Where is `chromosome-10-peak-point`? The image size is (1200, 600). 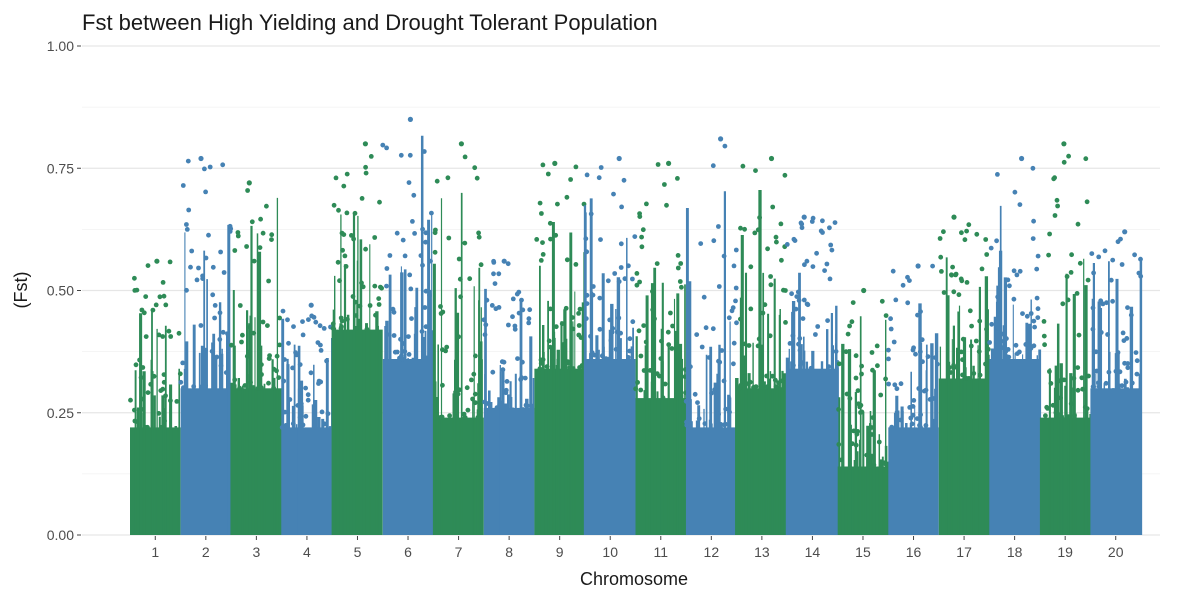 chromosome-10-peak-point is located at coordinates (619, 158).